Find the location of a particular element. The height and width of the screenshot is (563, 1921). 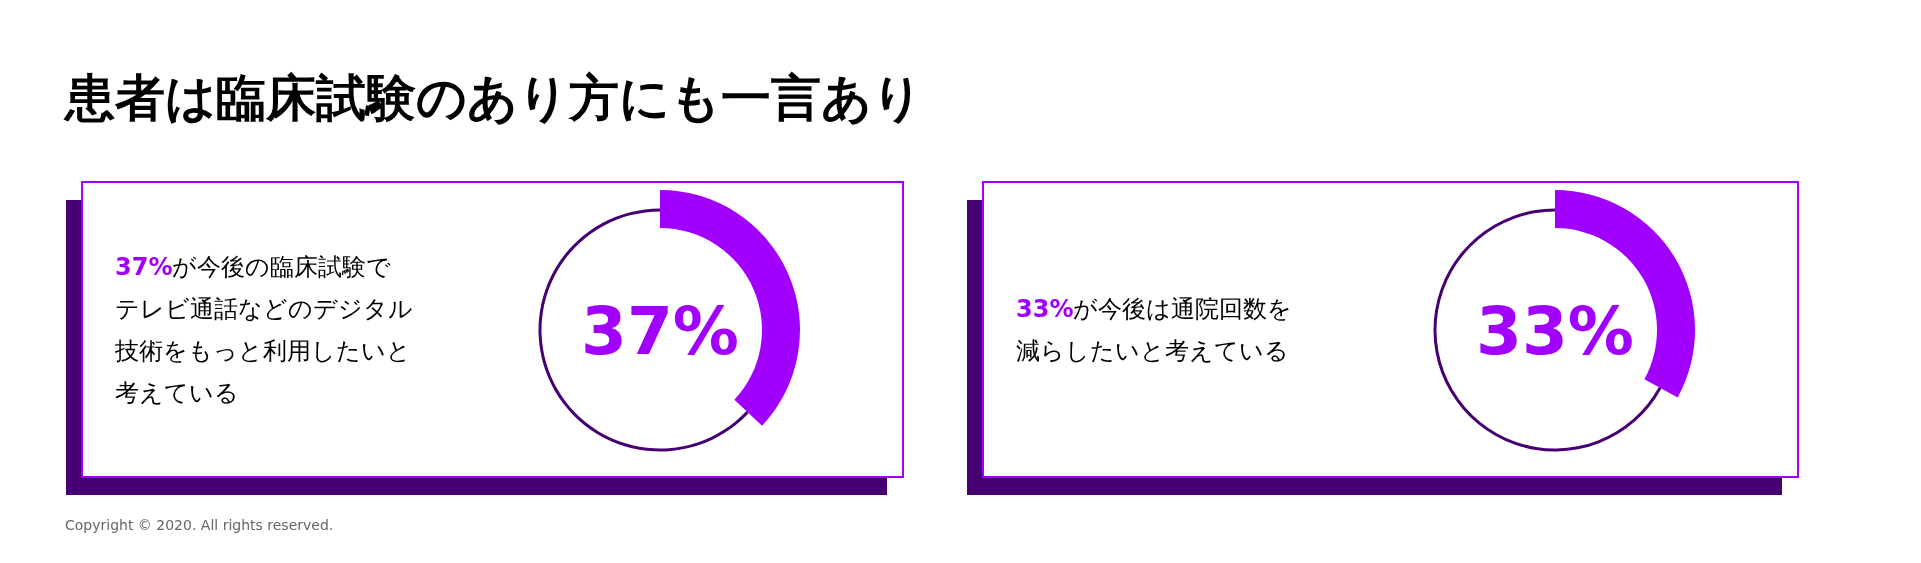

text: 考えている is located at coordinates (177, 393).